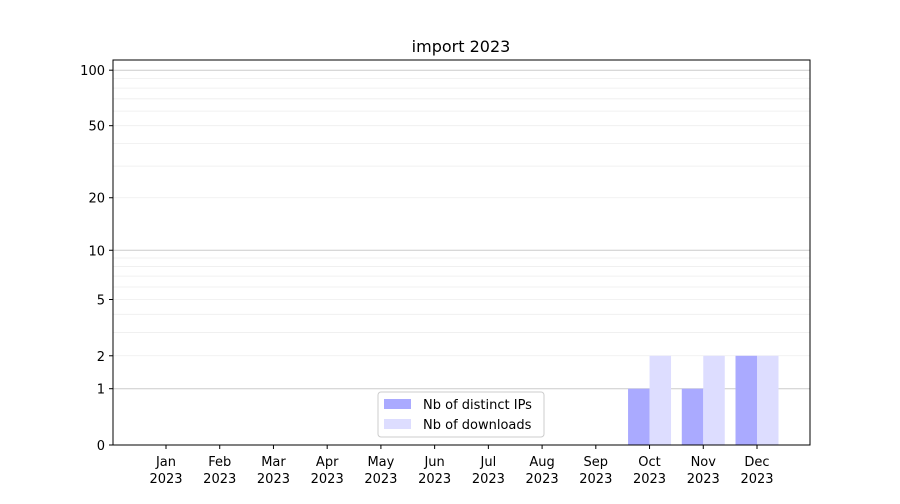 Image resolution: width=900 pixels, height=504 pixels. I want to click on x-tick-label-month: Apr, so click(327, 462).